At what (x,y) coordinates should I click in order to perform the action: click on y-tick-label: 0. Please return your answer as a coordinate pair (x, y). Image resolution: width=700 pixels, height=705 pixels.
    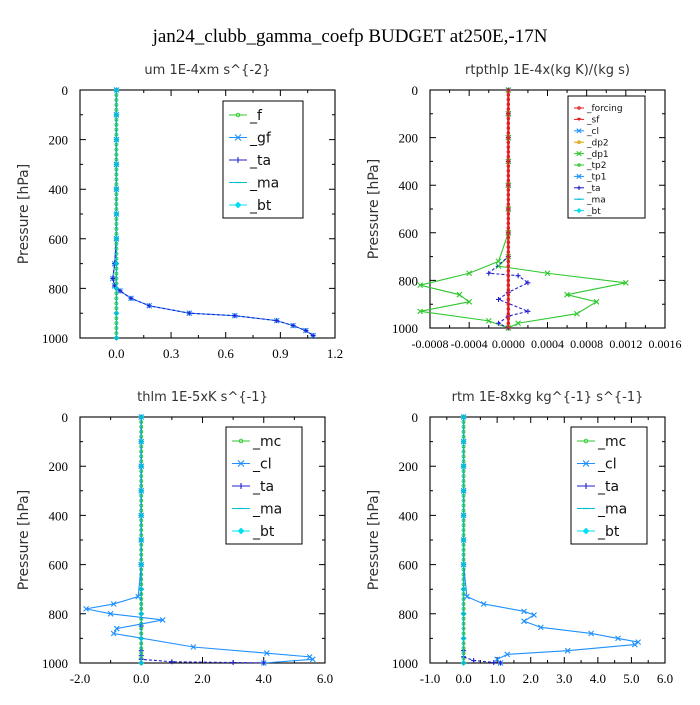
    Looking at the image, I should click on (65, 417).